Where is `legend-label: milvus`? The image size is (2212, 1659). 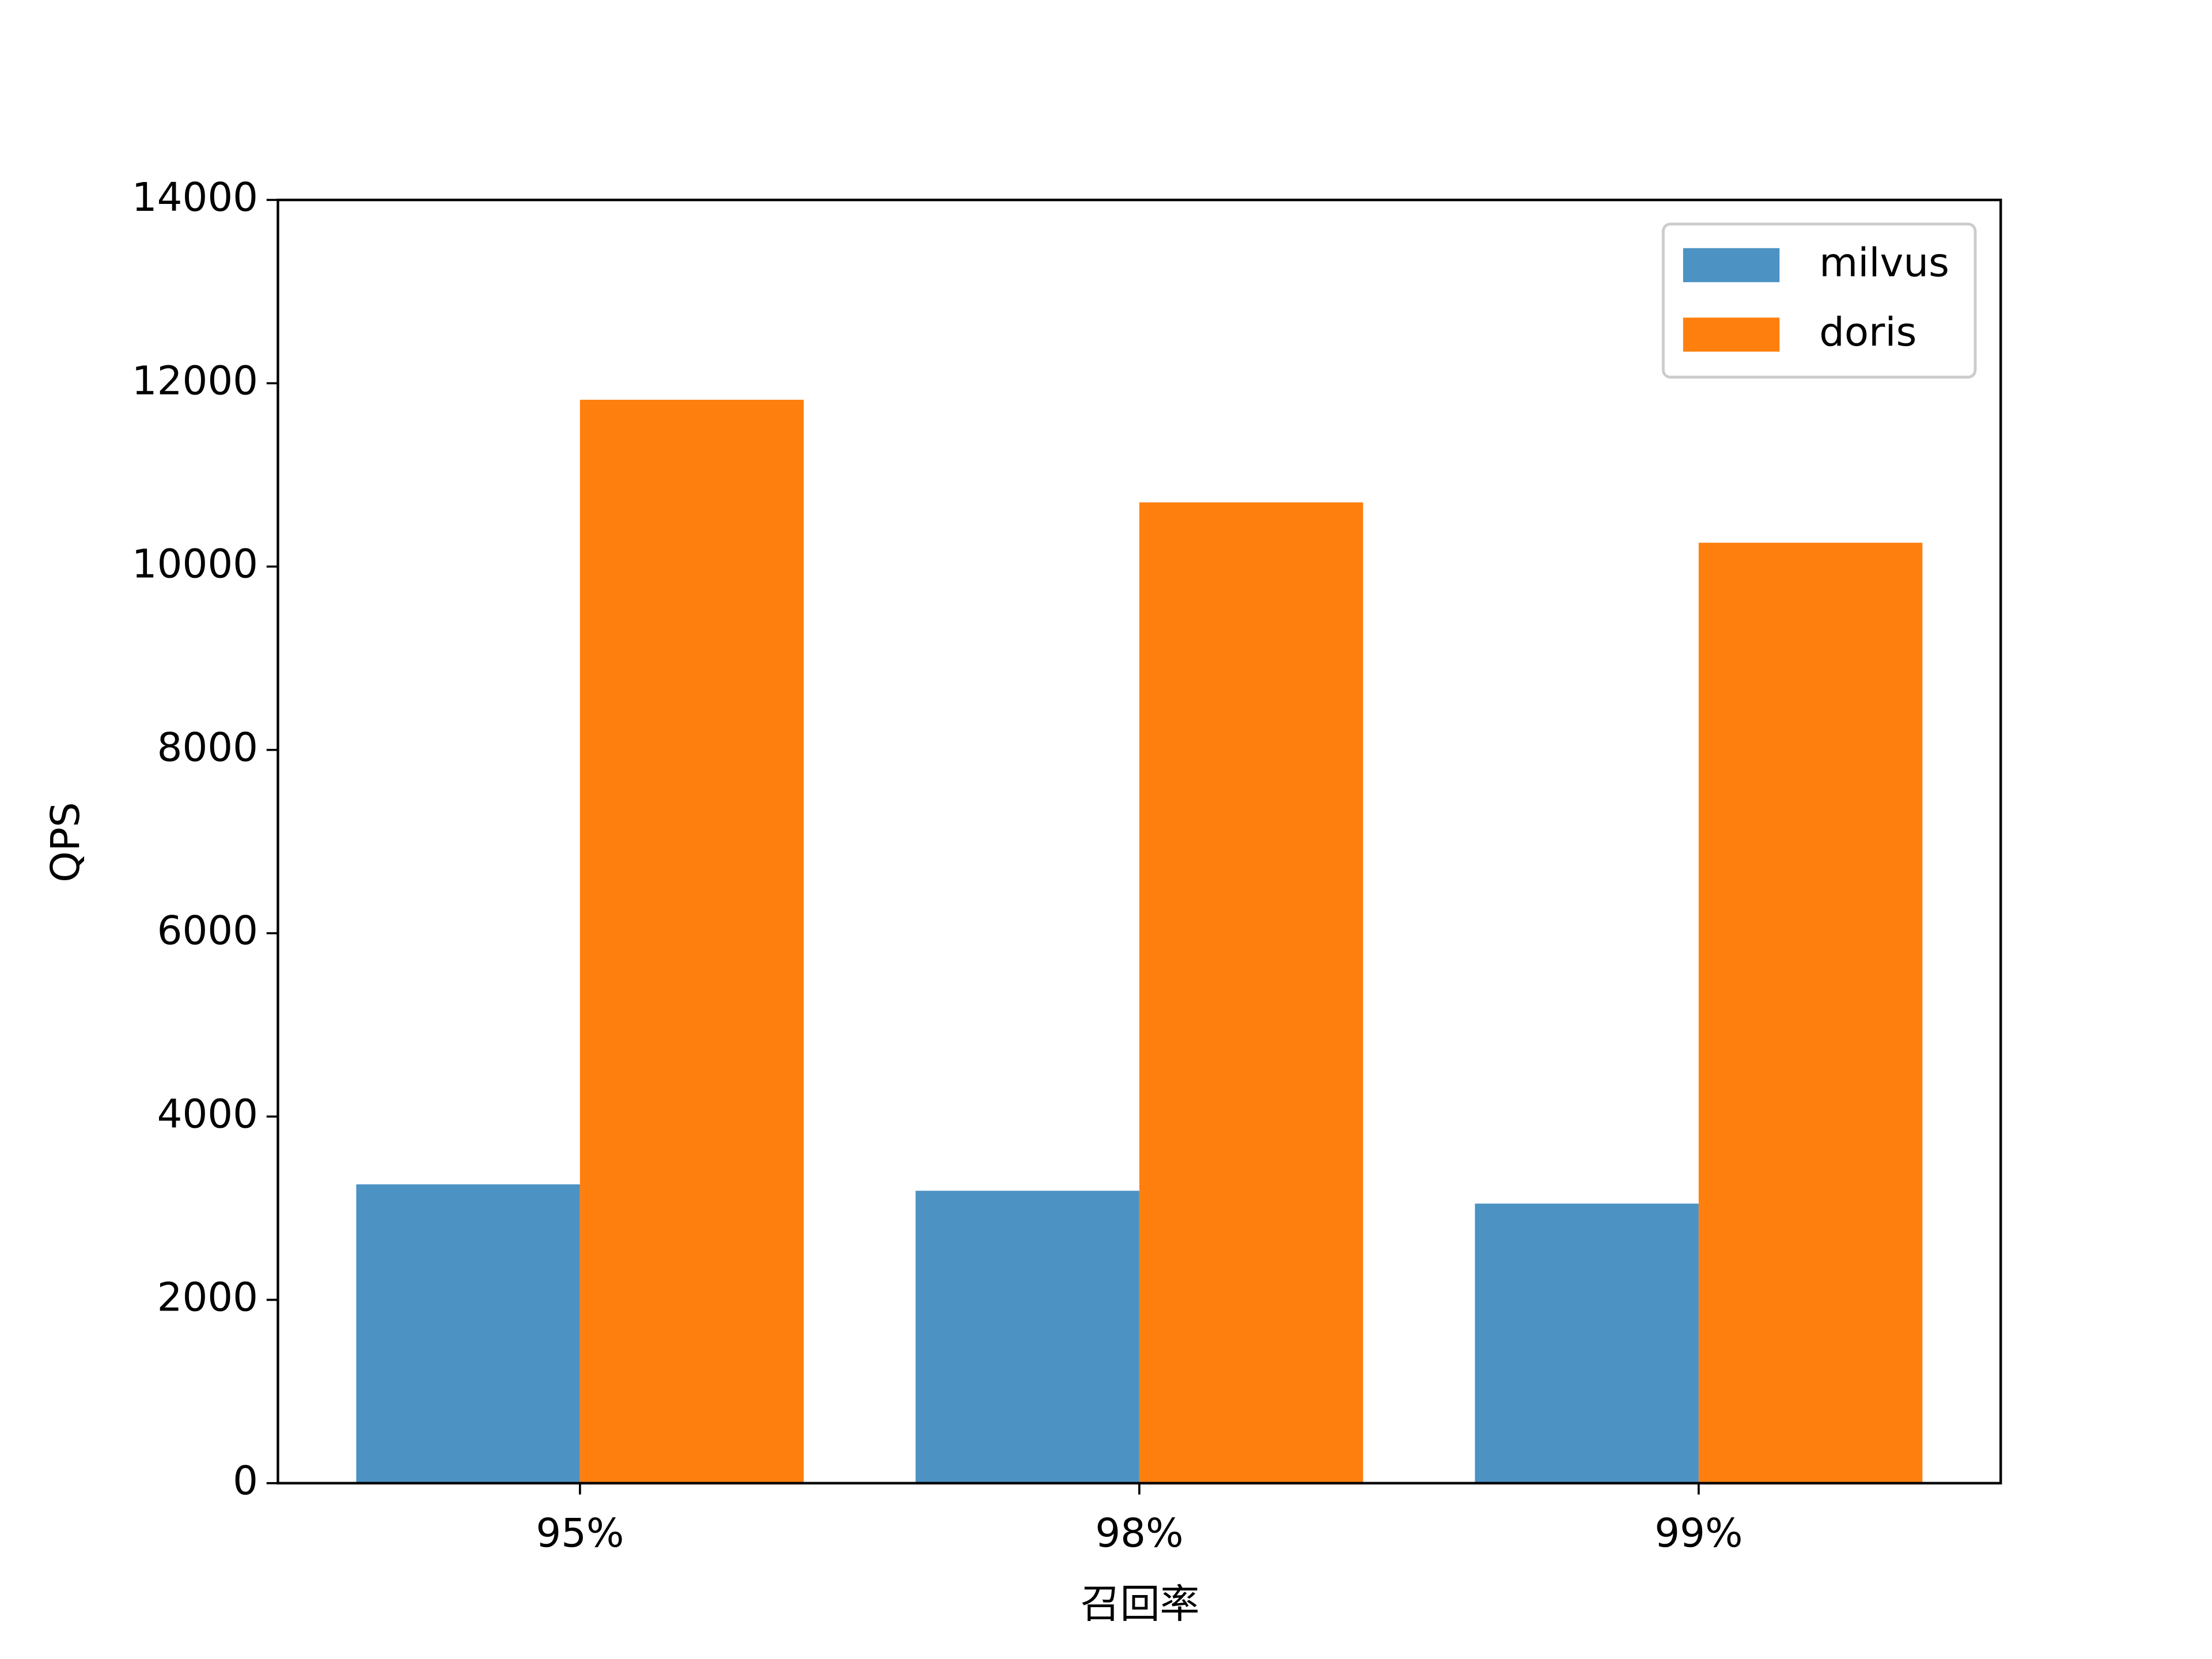
legend-label: milvus is located at coordinates (1884, 263).